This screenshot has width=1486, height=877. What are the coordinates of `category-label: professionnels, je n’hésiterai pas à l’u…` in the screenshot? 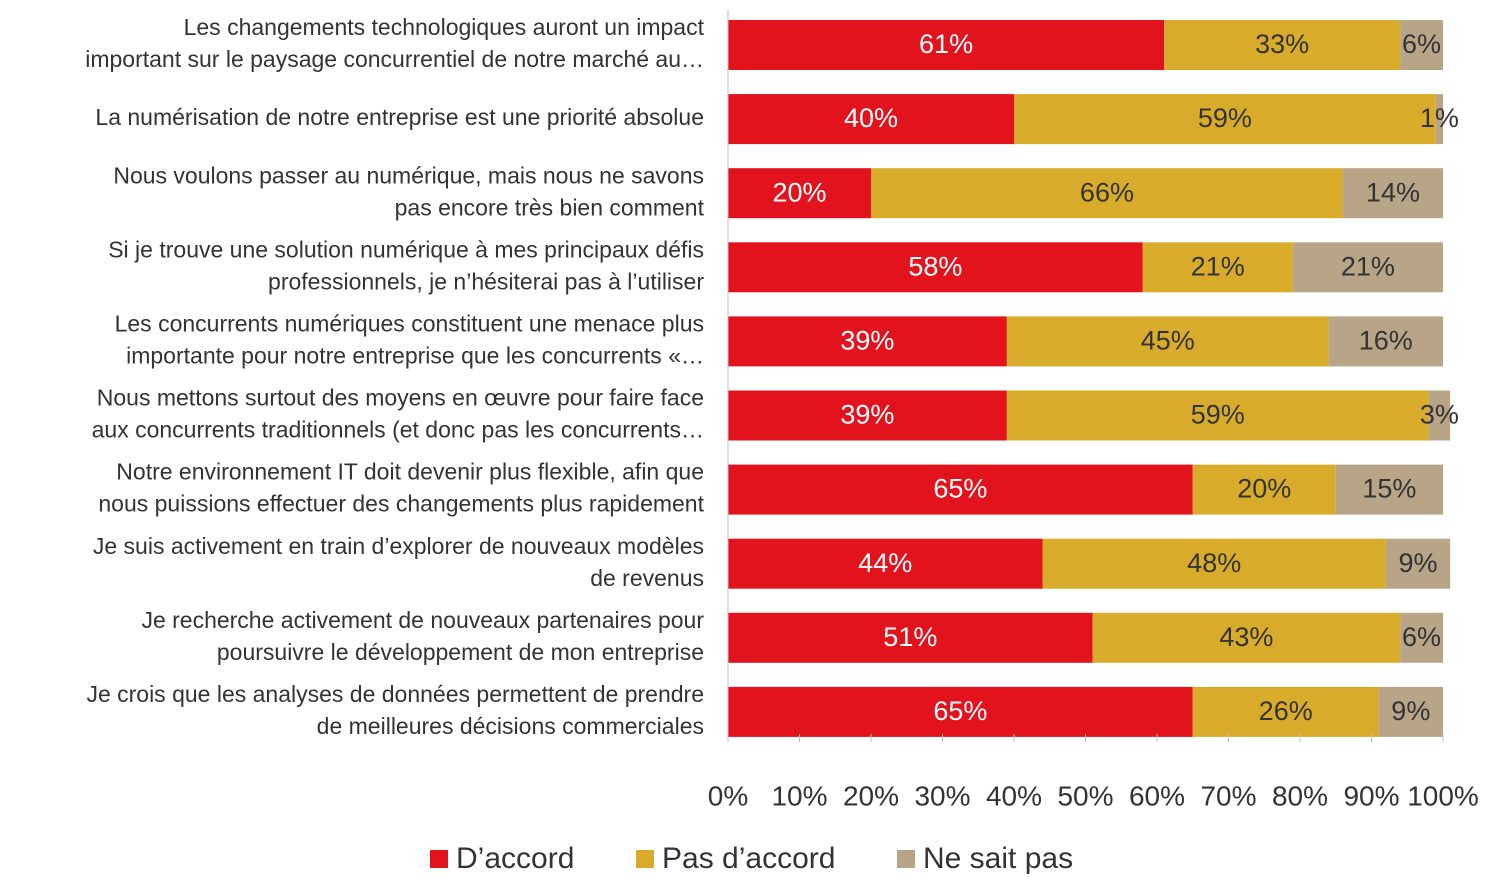 It's located at (486, 281).